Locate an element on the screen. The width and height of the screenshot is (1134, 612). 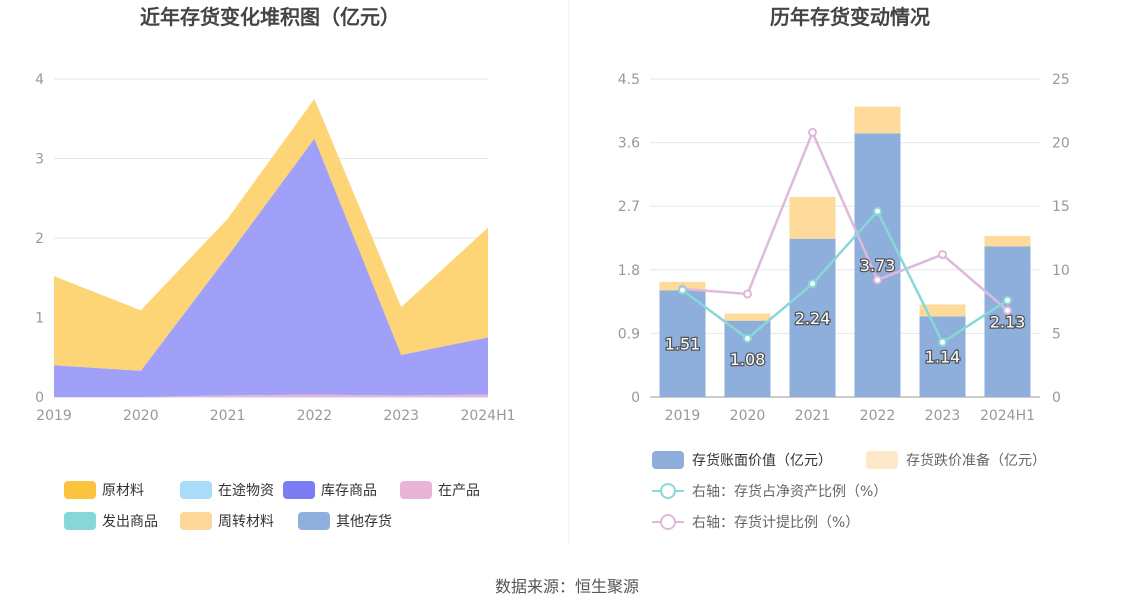
left-x-tick-label: 2021 is located at coordinates (228, 416).